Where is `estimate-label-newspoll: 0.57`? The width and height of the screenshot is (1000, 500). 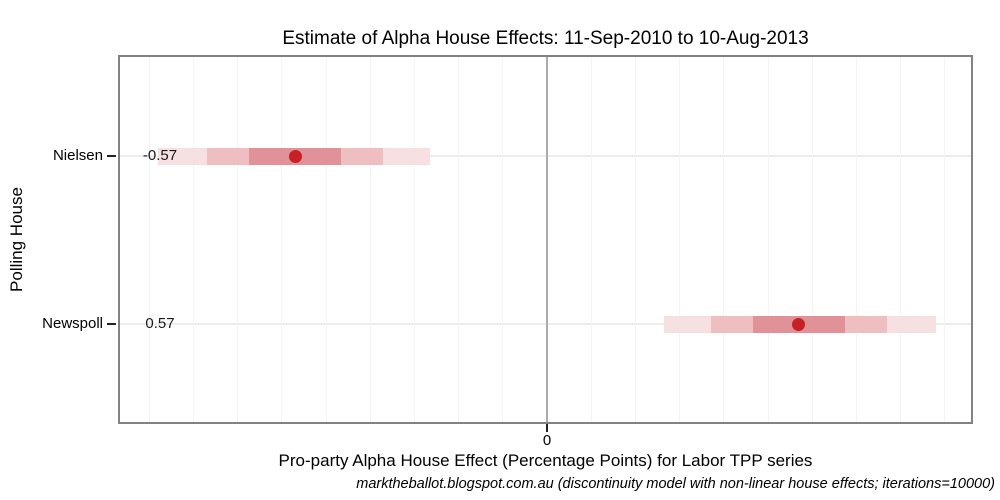
estimate-label-newspoll: 0.57 is located at coordinates (160, 323).